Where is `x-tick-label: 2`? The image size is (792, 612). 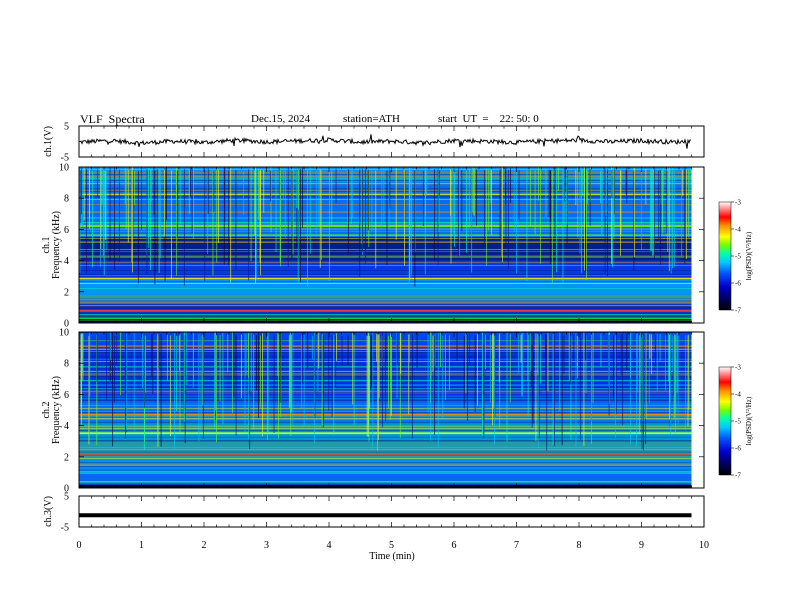
x-tick-label: 2 is located at coordinates (204, 545).